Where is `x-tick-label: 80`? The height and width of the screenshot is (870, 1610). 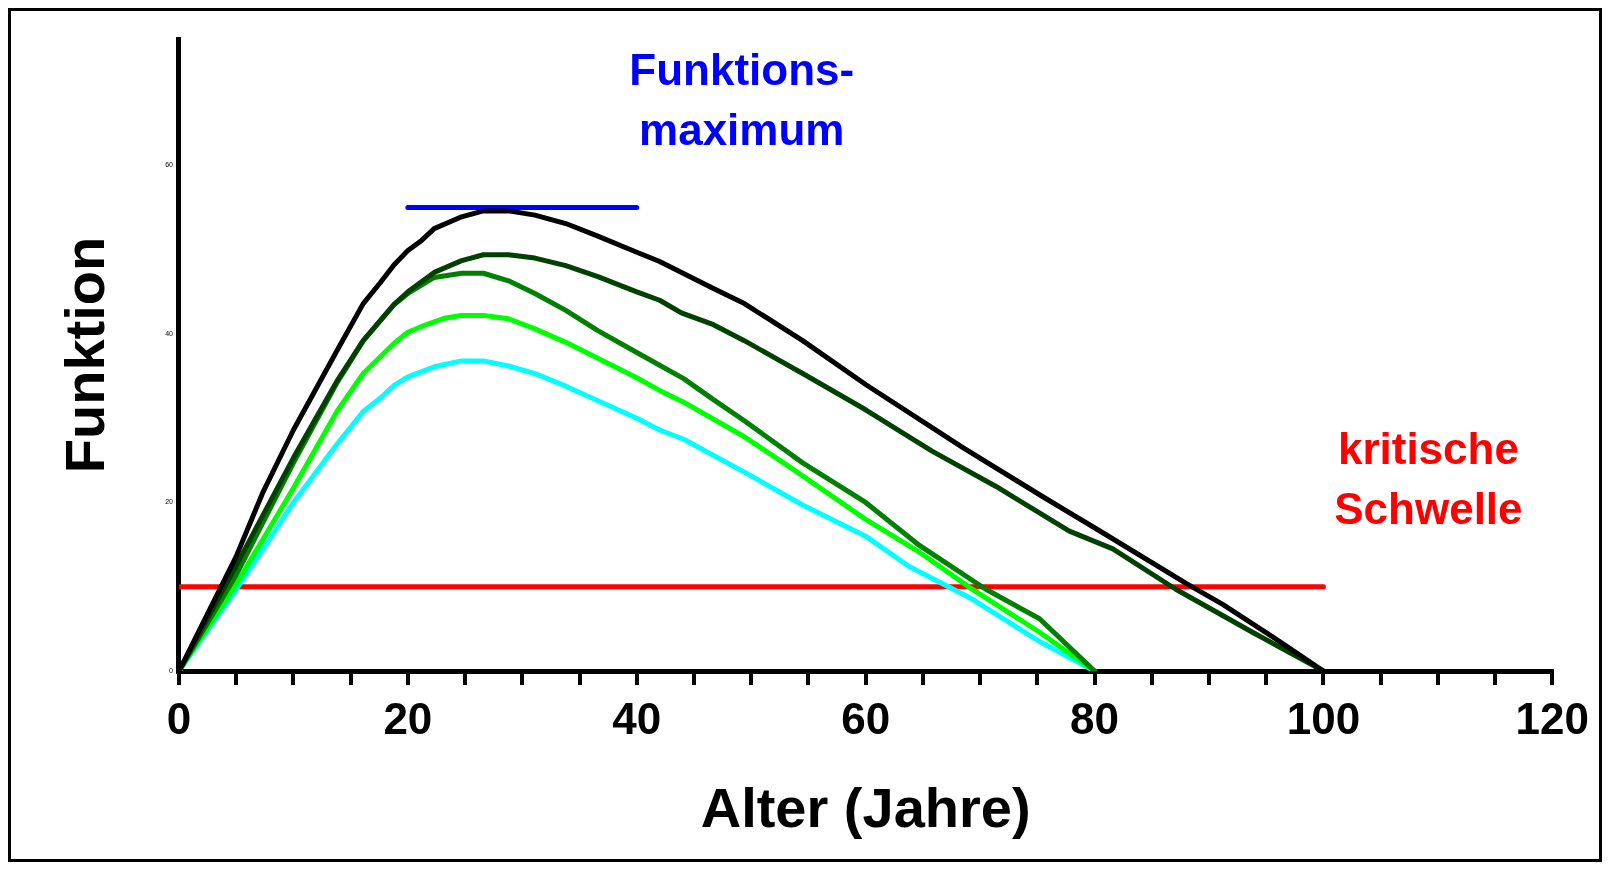 x-tick-label: 80 is located at coordinates (1094, 718).